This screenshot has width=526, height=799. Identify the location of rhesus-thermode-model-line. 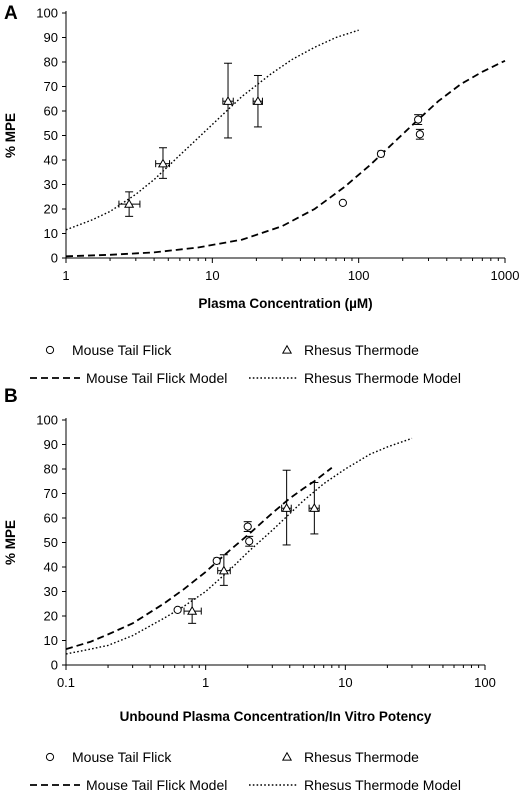
(212, 130).